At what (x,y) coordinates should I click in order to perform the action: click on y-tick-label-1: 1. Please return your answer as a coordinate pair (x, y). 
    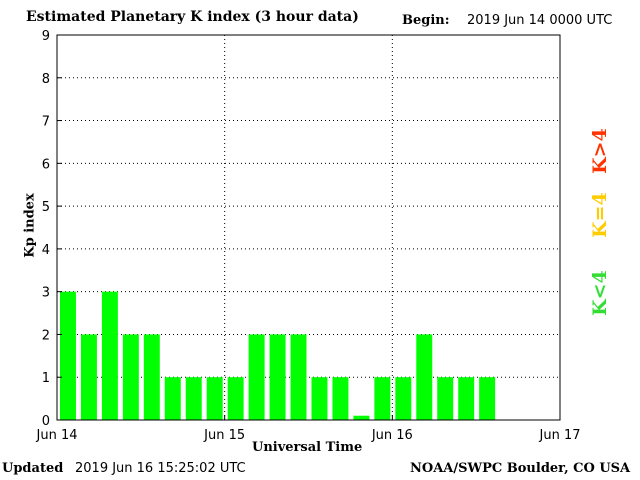
    Looking at the image, I should click on (46, 378).